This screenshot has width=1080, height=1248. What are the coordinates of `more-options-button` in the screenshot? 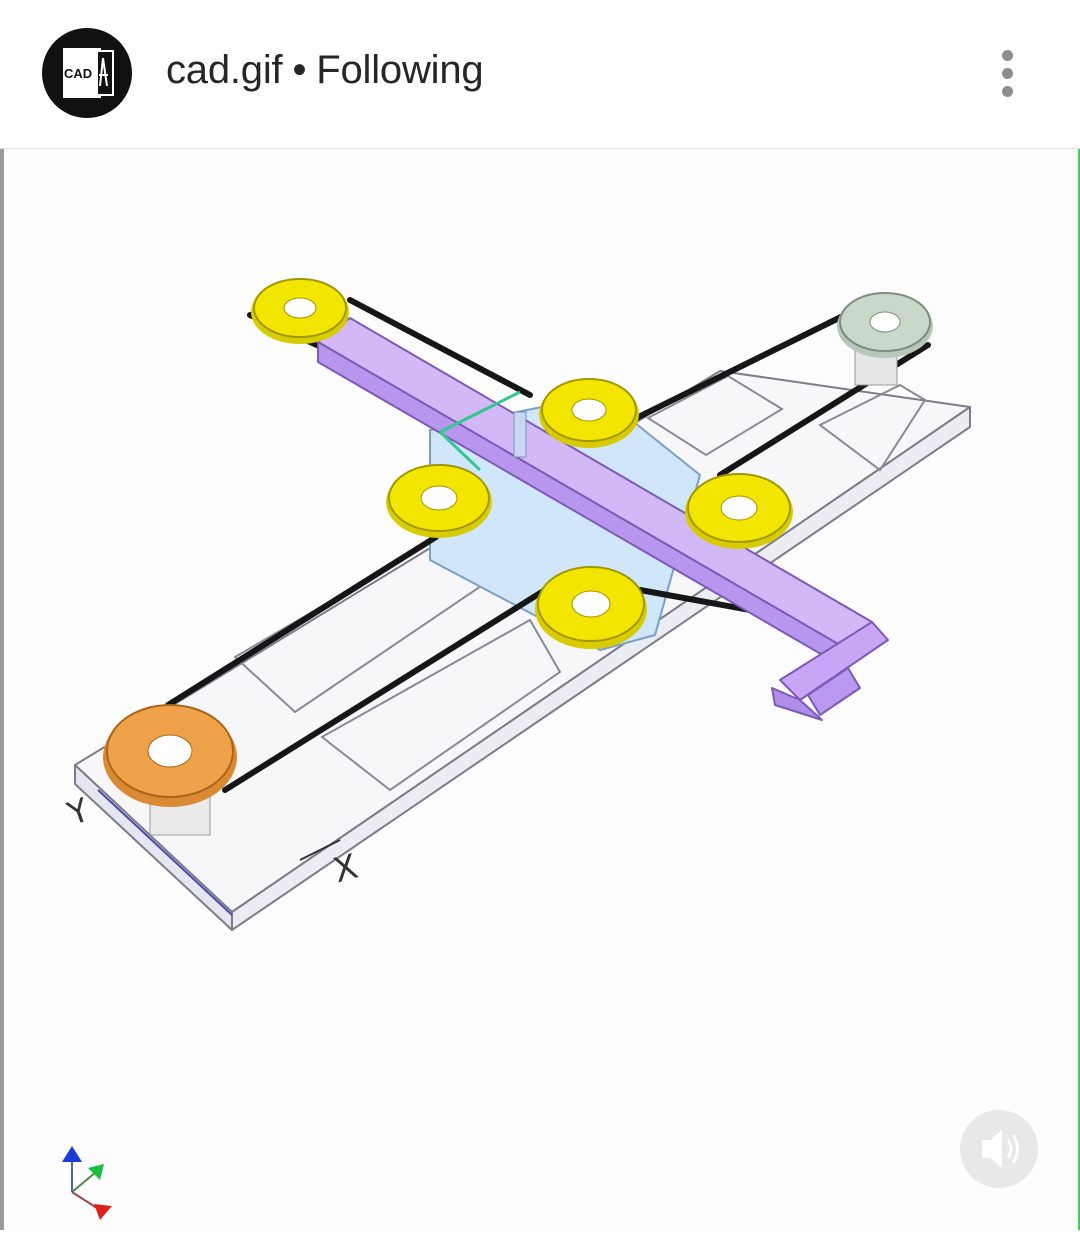 It's located at (1008, 74).